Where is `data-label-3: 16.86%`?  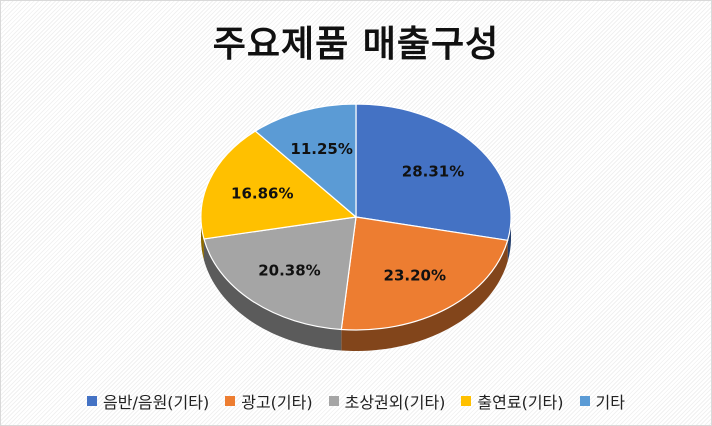
data-label-3: 16.86% is located at coordinates (262, 193).